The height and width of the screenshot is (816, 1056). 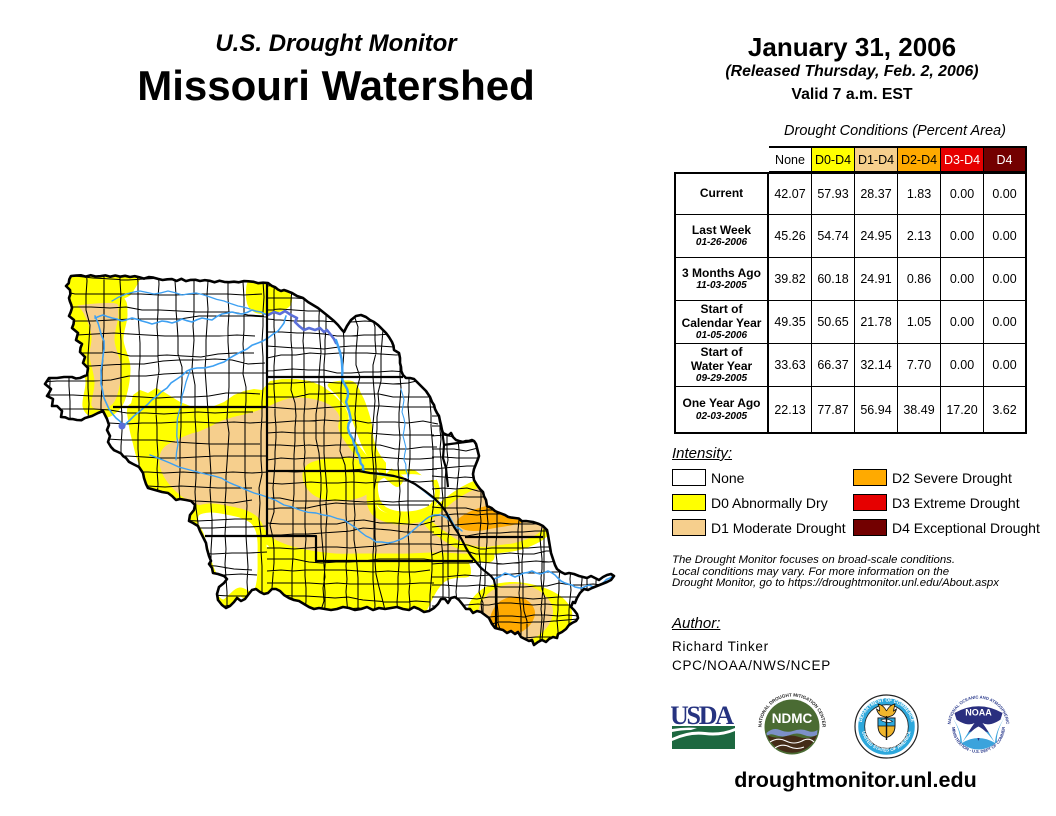 I want to click on svg-text: USDA, so click(x=702, y=716).